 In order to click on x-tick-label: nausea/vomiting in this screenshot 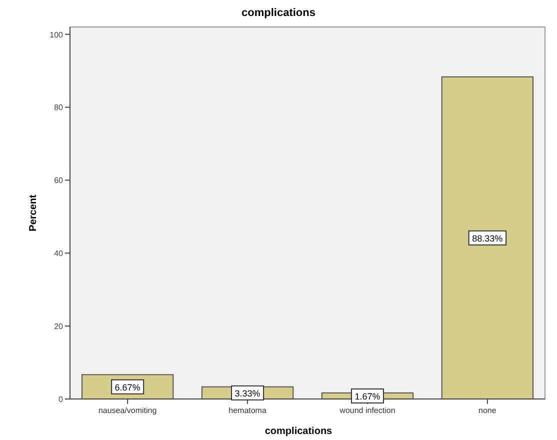, I will do `click(127, 410)`.